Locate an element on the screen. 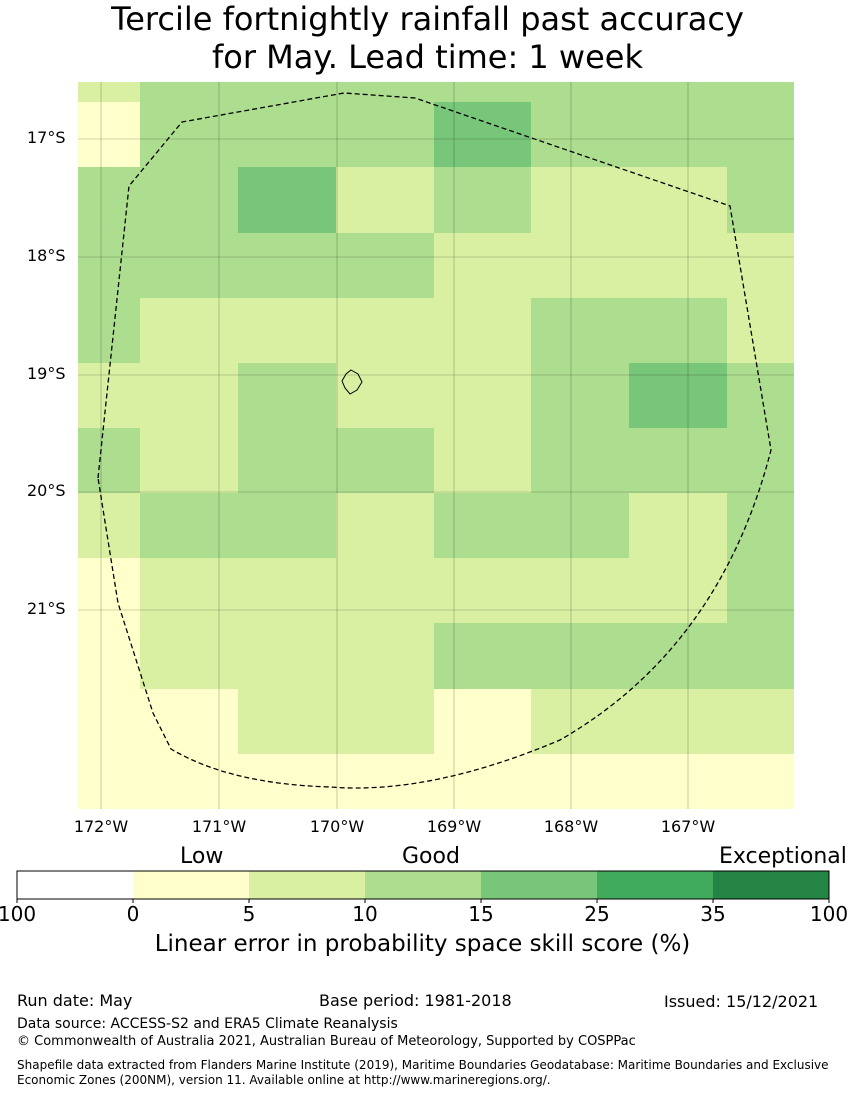 This screenshot has height=1095, width=855. colorbar-tick-label: 0 is located at coordinates (133, 914).